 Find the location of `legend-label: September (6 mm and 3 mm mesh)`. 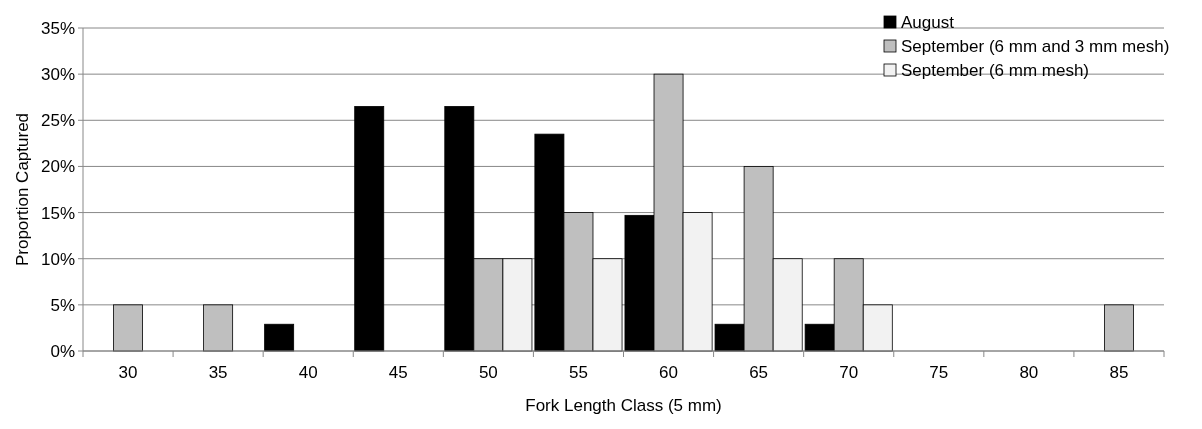

legend-label: September (6 mm and 3 mm mesh) is located at coordinates (1035, 46).